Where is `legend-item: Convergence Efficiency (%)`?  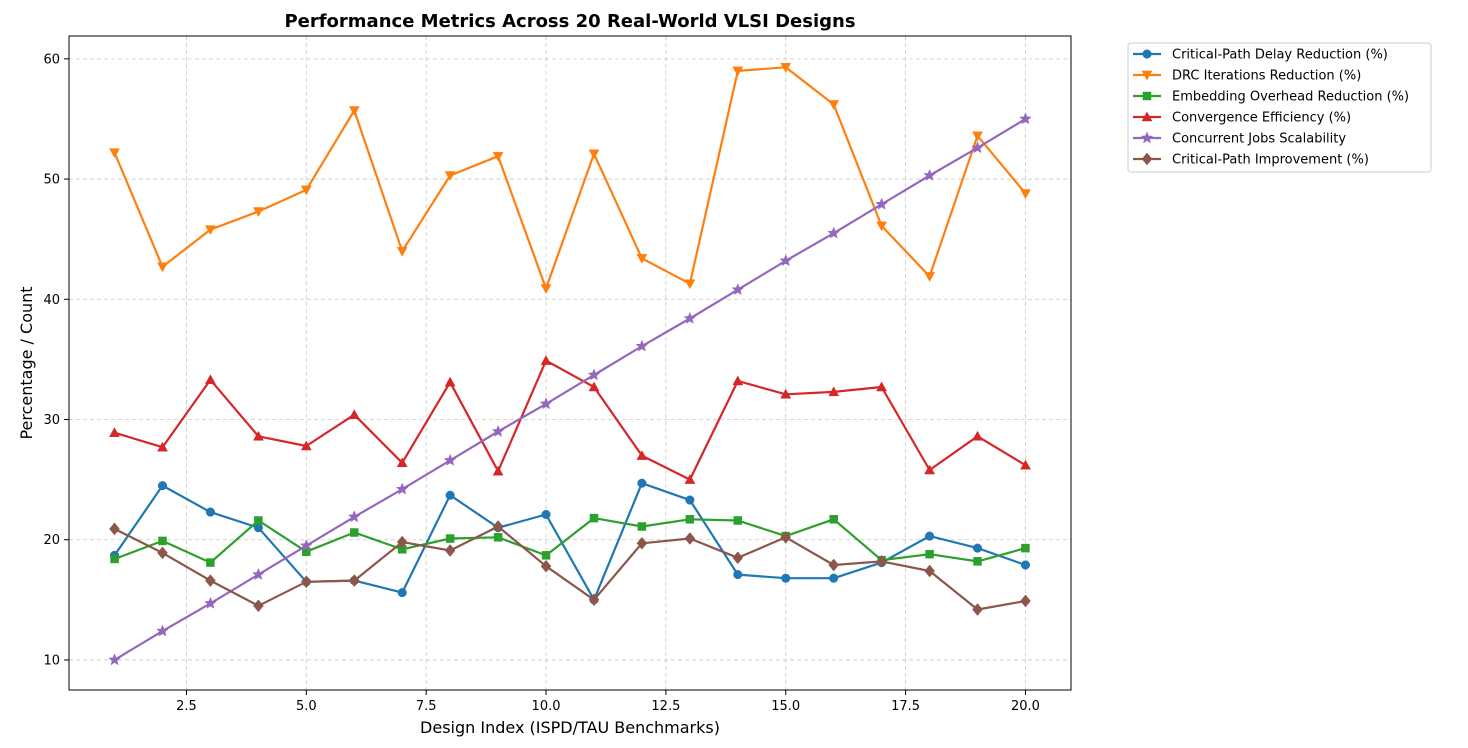
legend-item: Convergence Efficiency (%) is located at coordinates (1242, 118).